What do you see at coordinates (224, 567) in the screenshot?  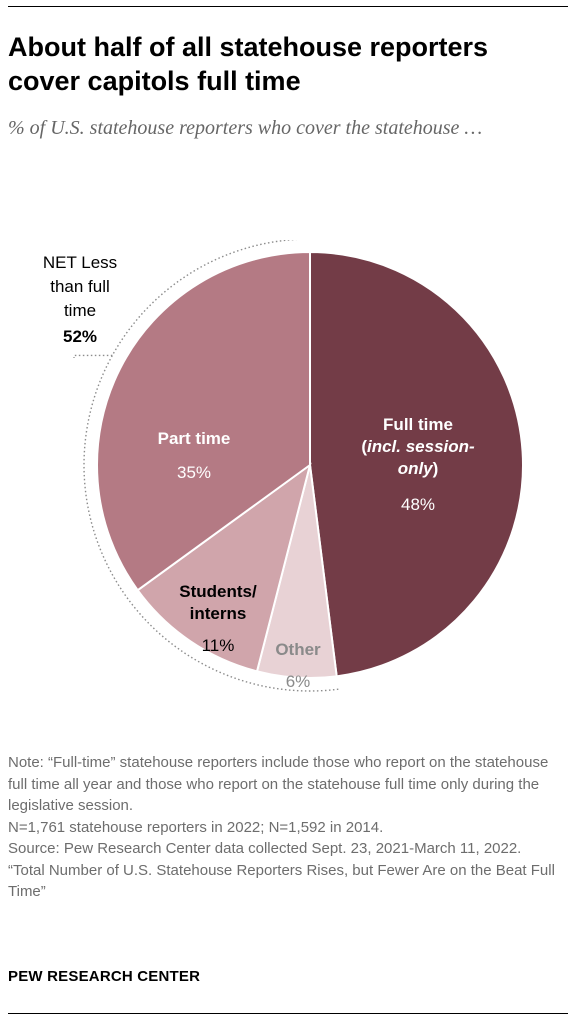 I see `pie-slice-students-interns` at bounding box center [224, 567].